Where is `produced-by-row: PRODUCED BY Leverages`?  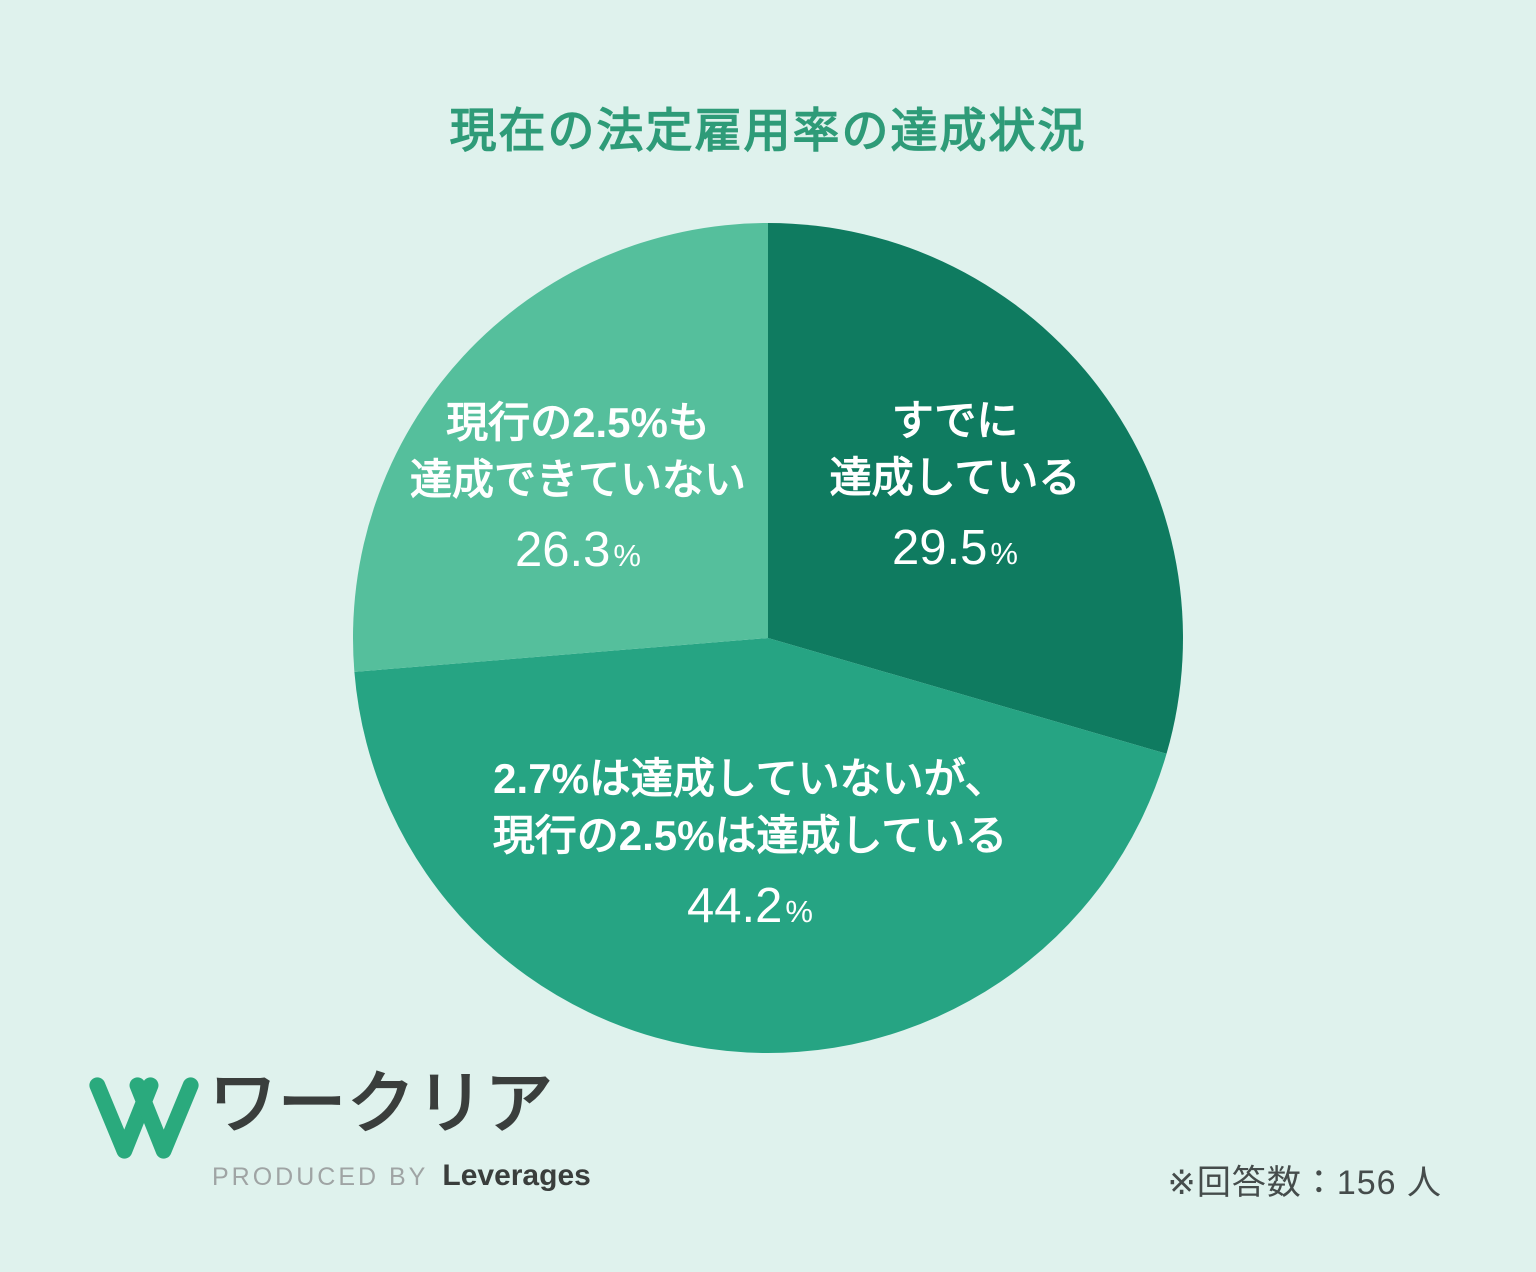 produced-by-row: PRODUCED BY Leverages is located at coordinates (401, 1176).